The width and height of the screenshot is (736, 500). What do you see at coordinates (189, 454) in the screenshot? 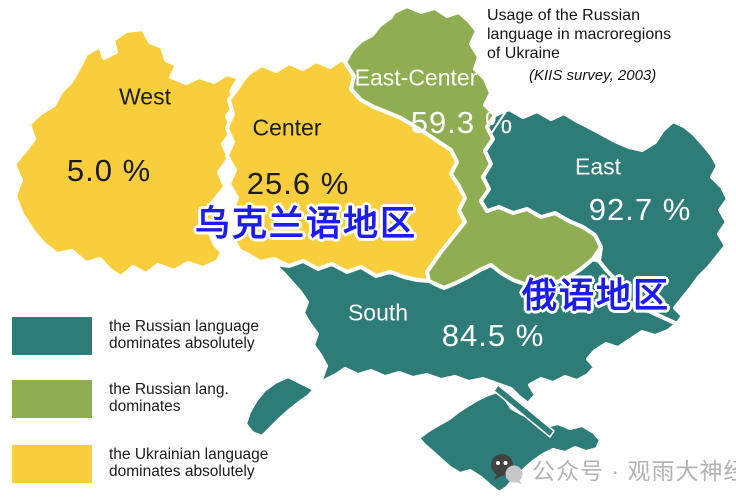
I see `legend-line: the Ukrainian language` at bounding box center [189, 454].